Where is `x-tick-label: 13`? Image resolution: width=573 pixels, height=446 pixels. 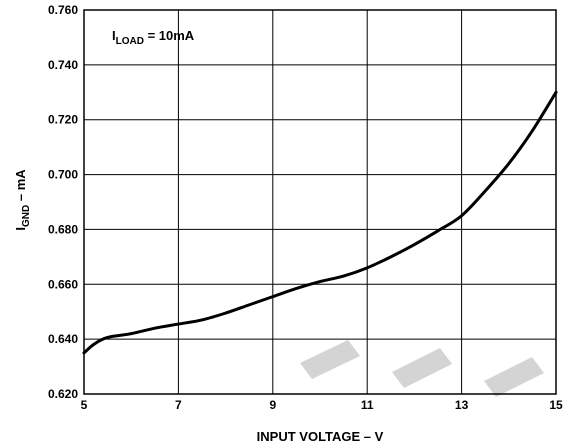
x-tick-label: 13 is located at coordinates (462, 405).